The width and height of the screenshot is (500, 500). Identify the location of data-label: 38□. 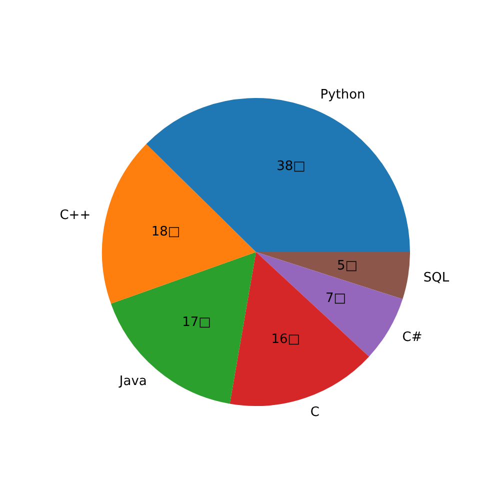
(291, 166).